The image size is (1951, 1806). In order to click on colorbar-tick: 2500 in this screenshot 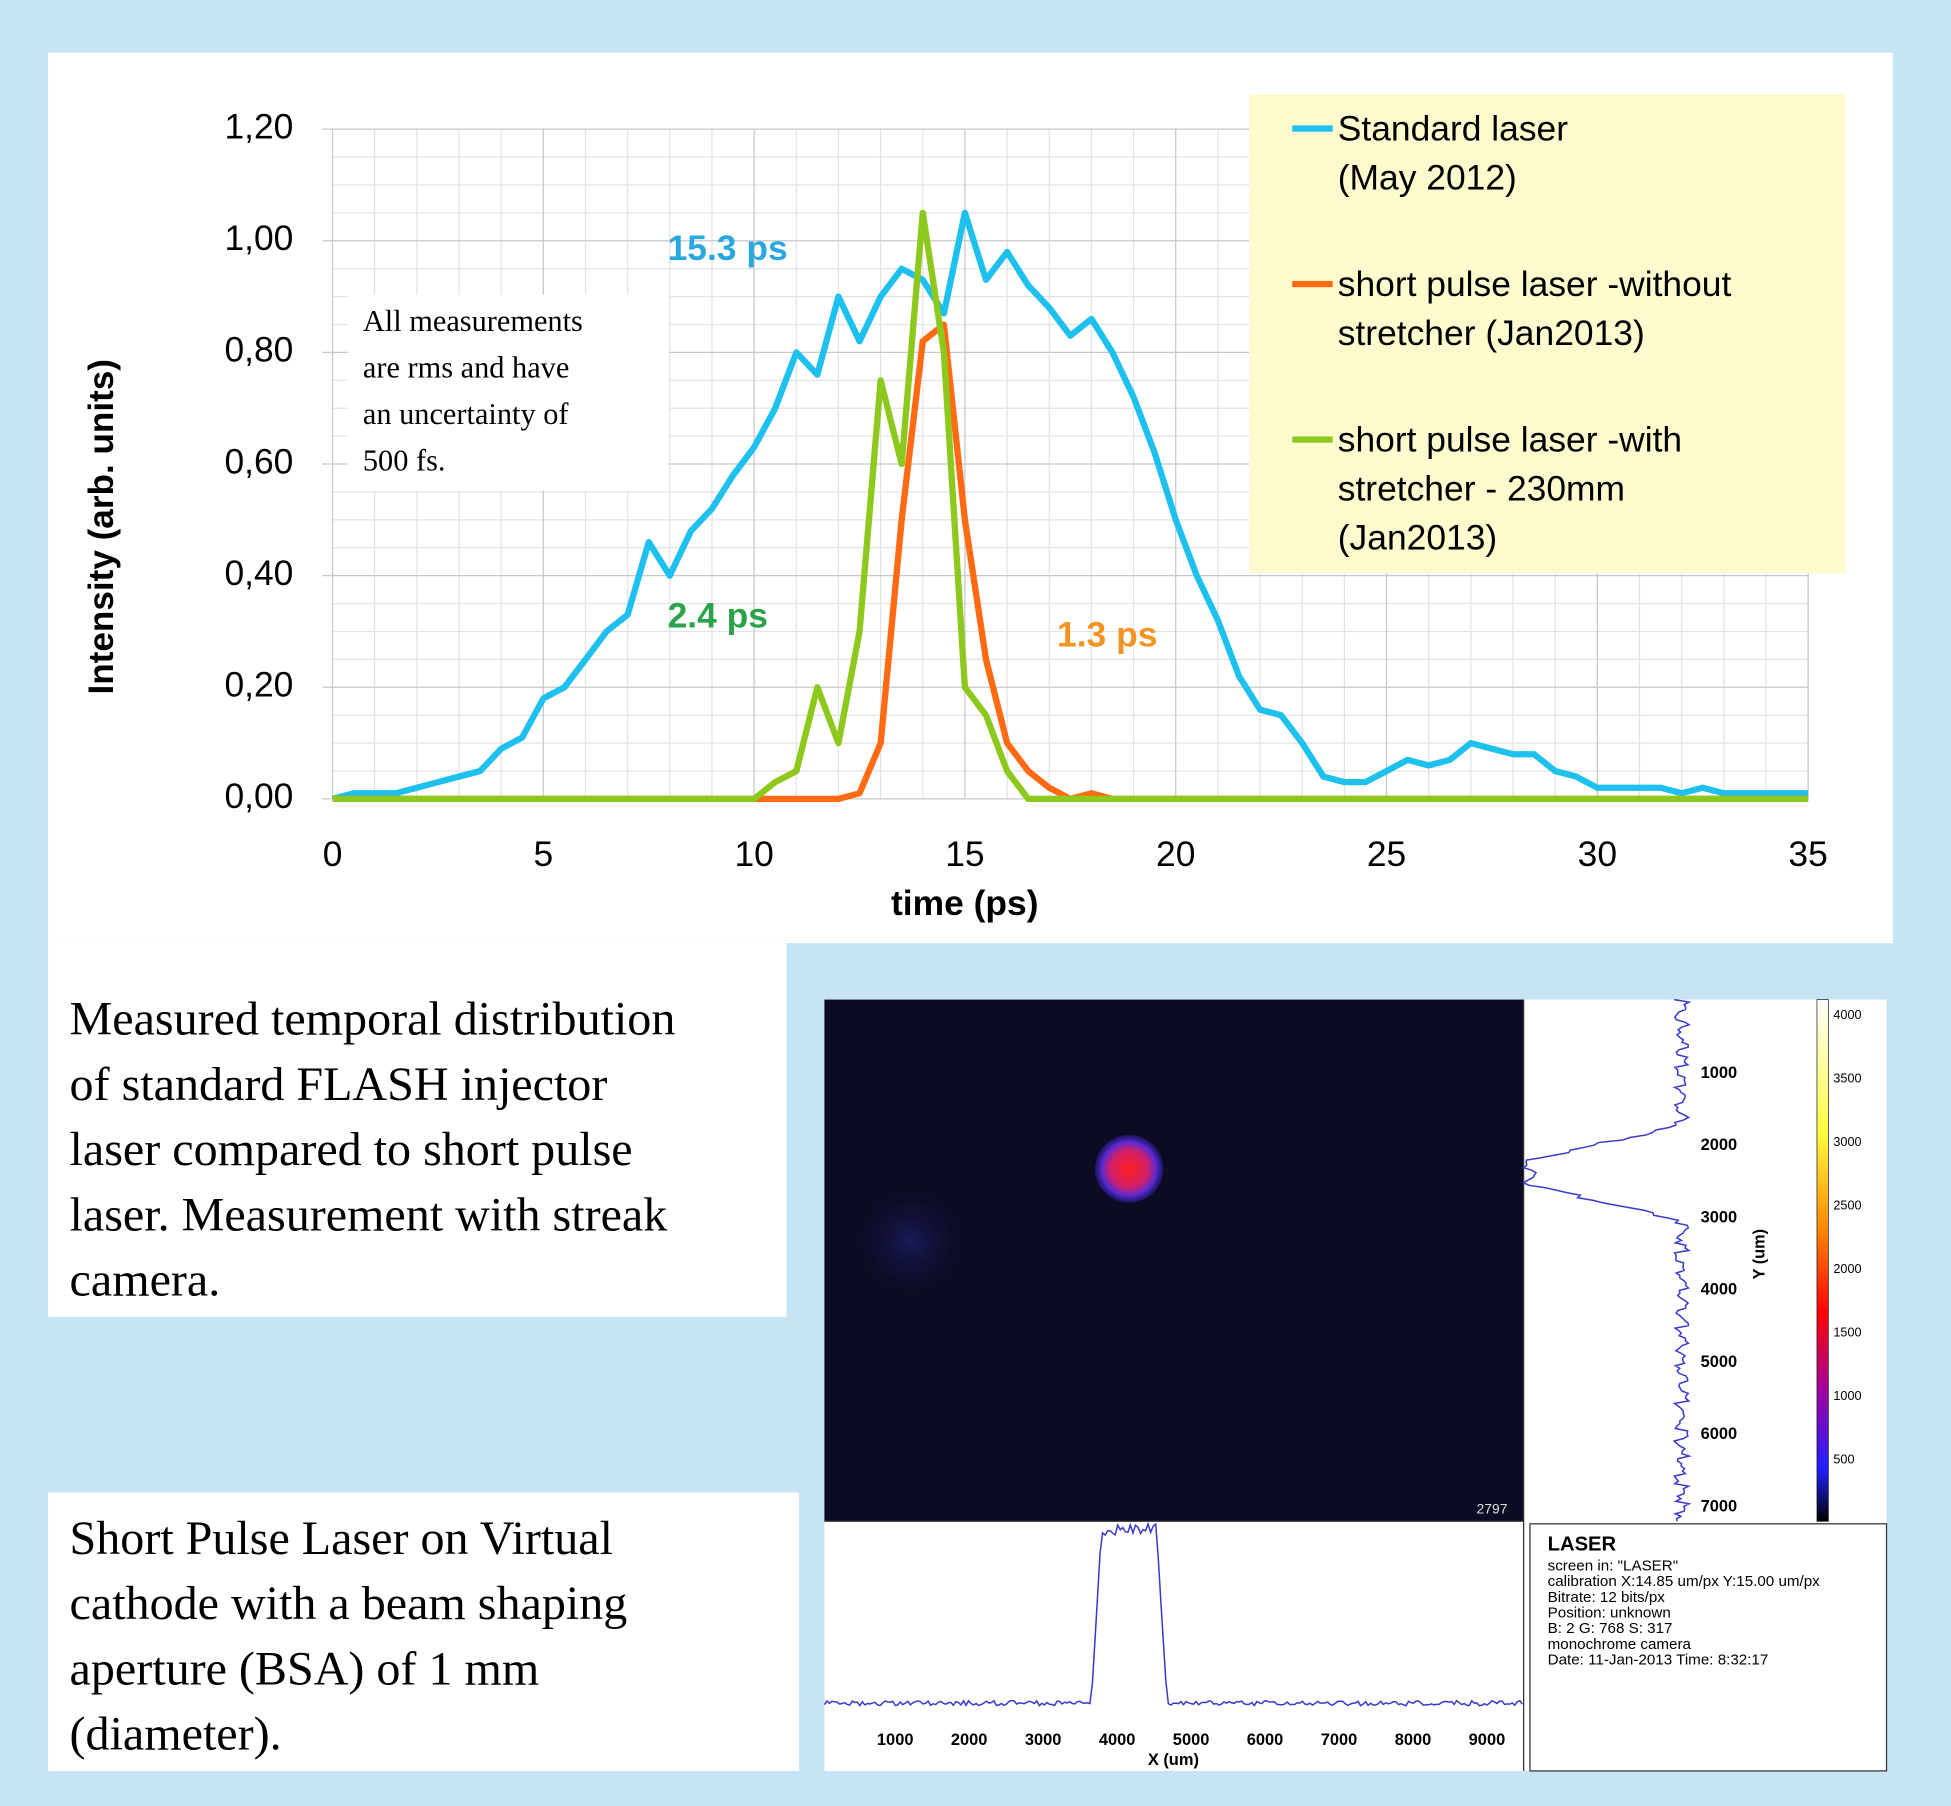, I will do `click(1847, 1206)`.